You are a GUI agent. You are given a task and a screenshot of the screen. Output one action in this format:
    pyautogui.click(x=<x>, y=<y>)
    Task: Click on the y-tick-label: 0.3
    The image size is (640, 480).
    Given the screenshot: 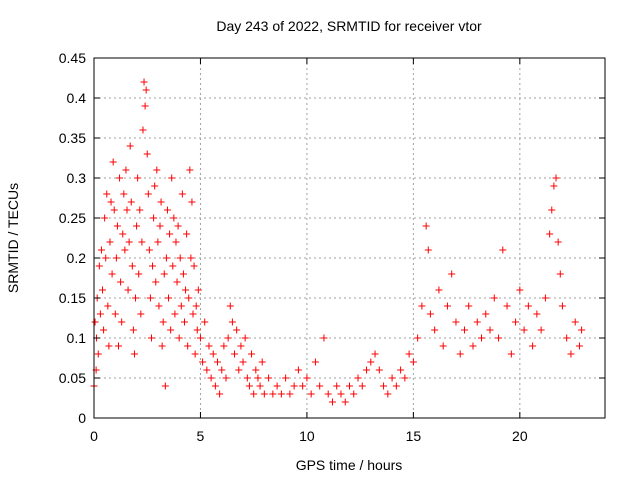 What is the action you would take?
    pyautogui.click(x=77, y=178)
    